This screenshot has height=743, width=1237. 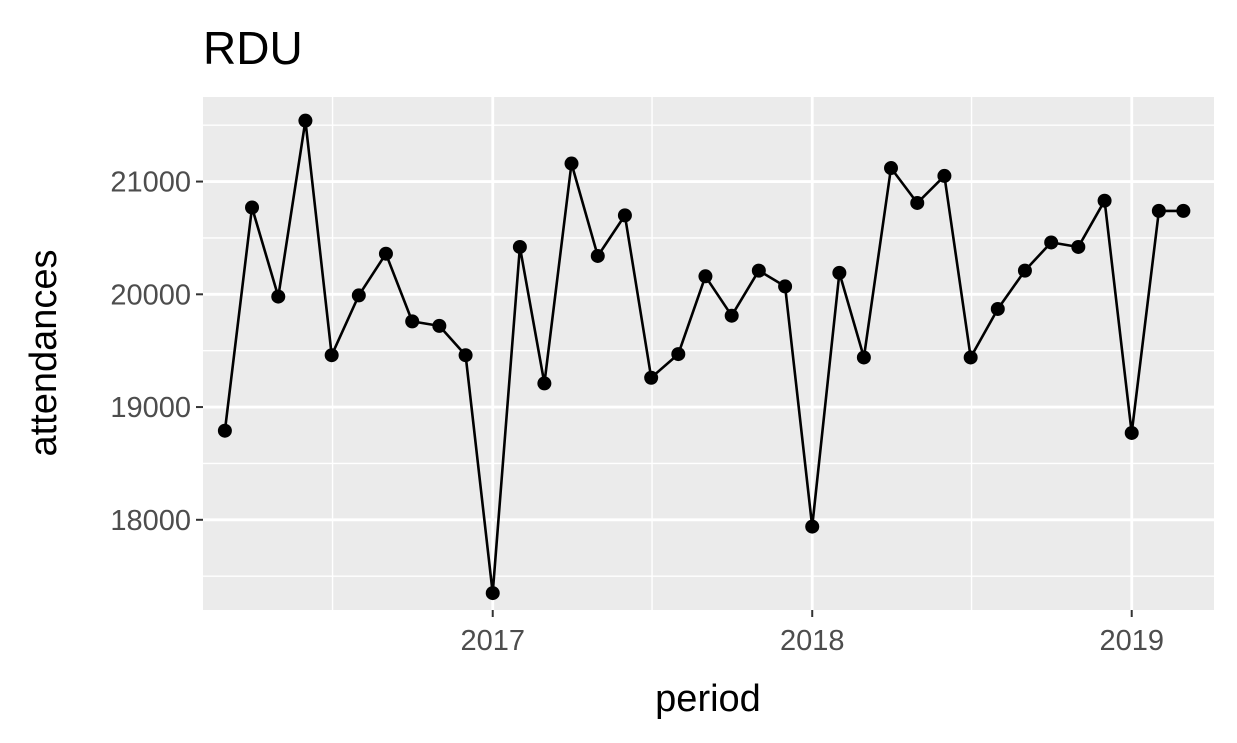 I want to click on x-axis-title: period, so click(x=708, y=699).